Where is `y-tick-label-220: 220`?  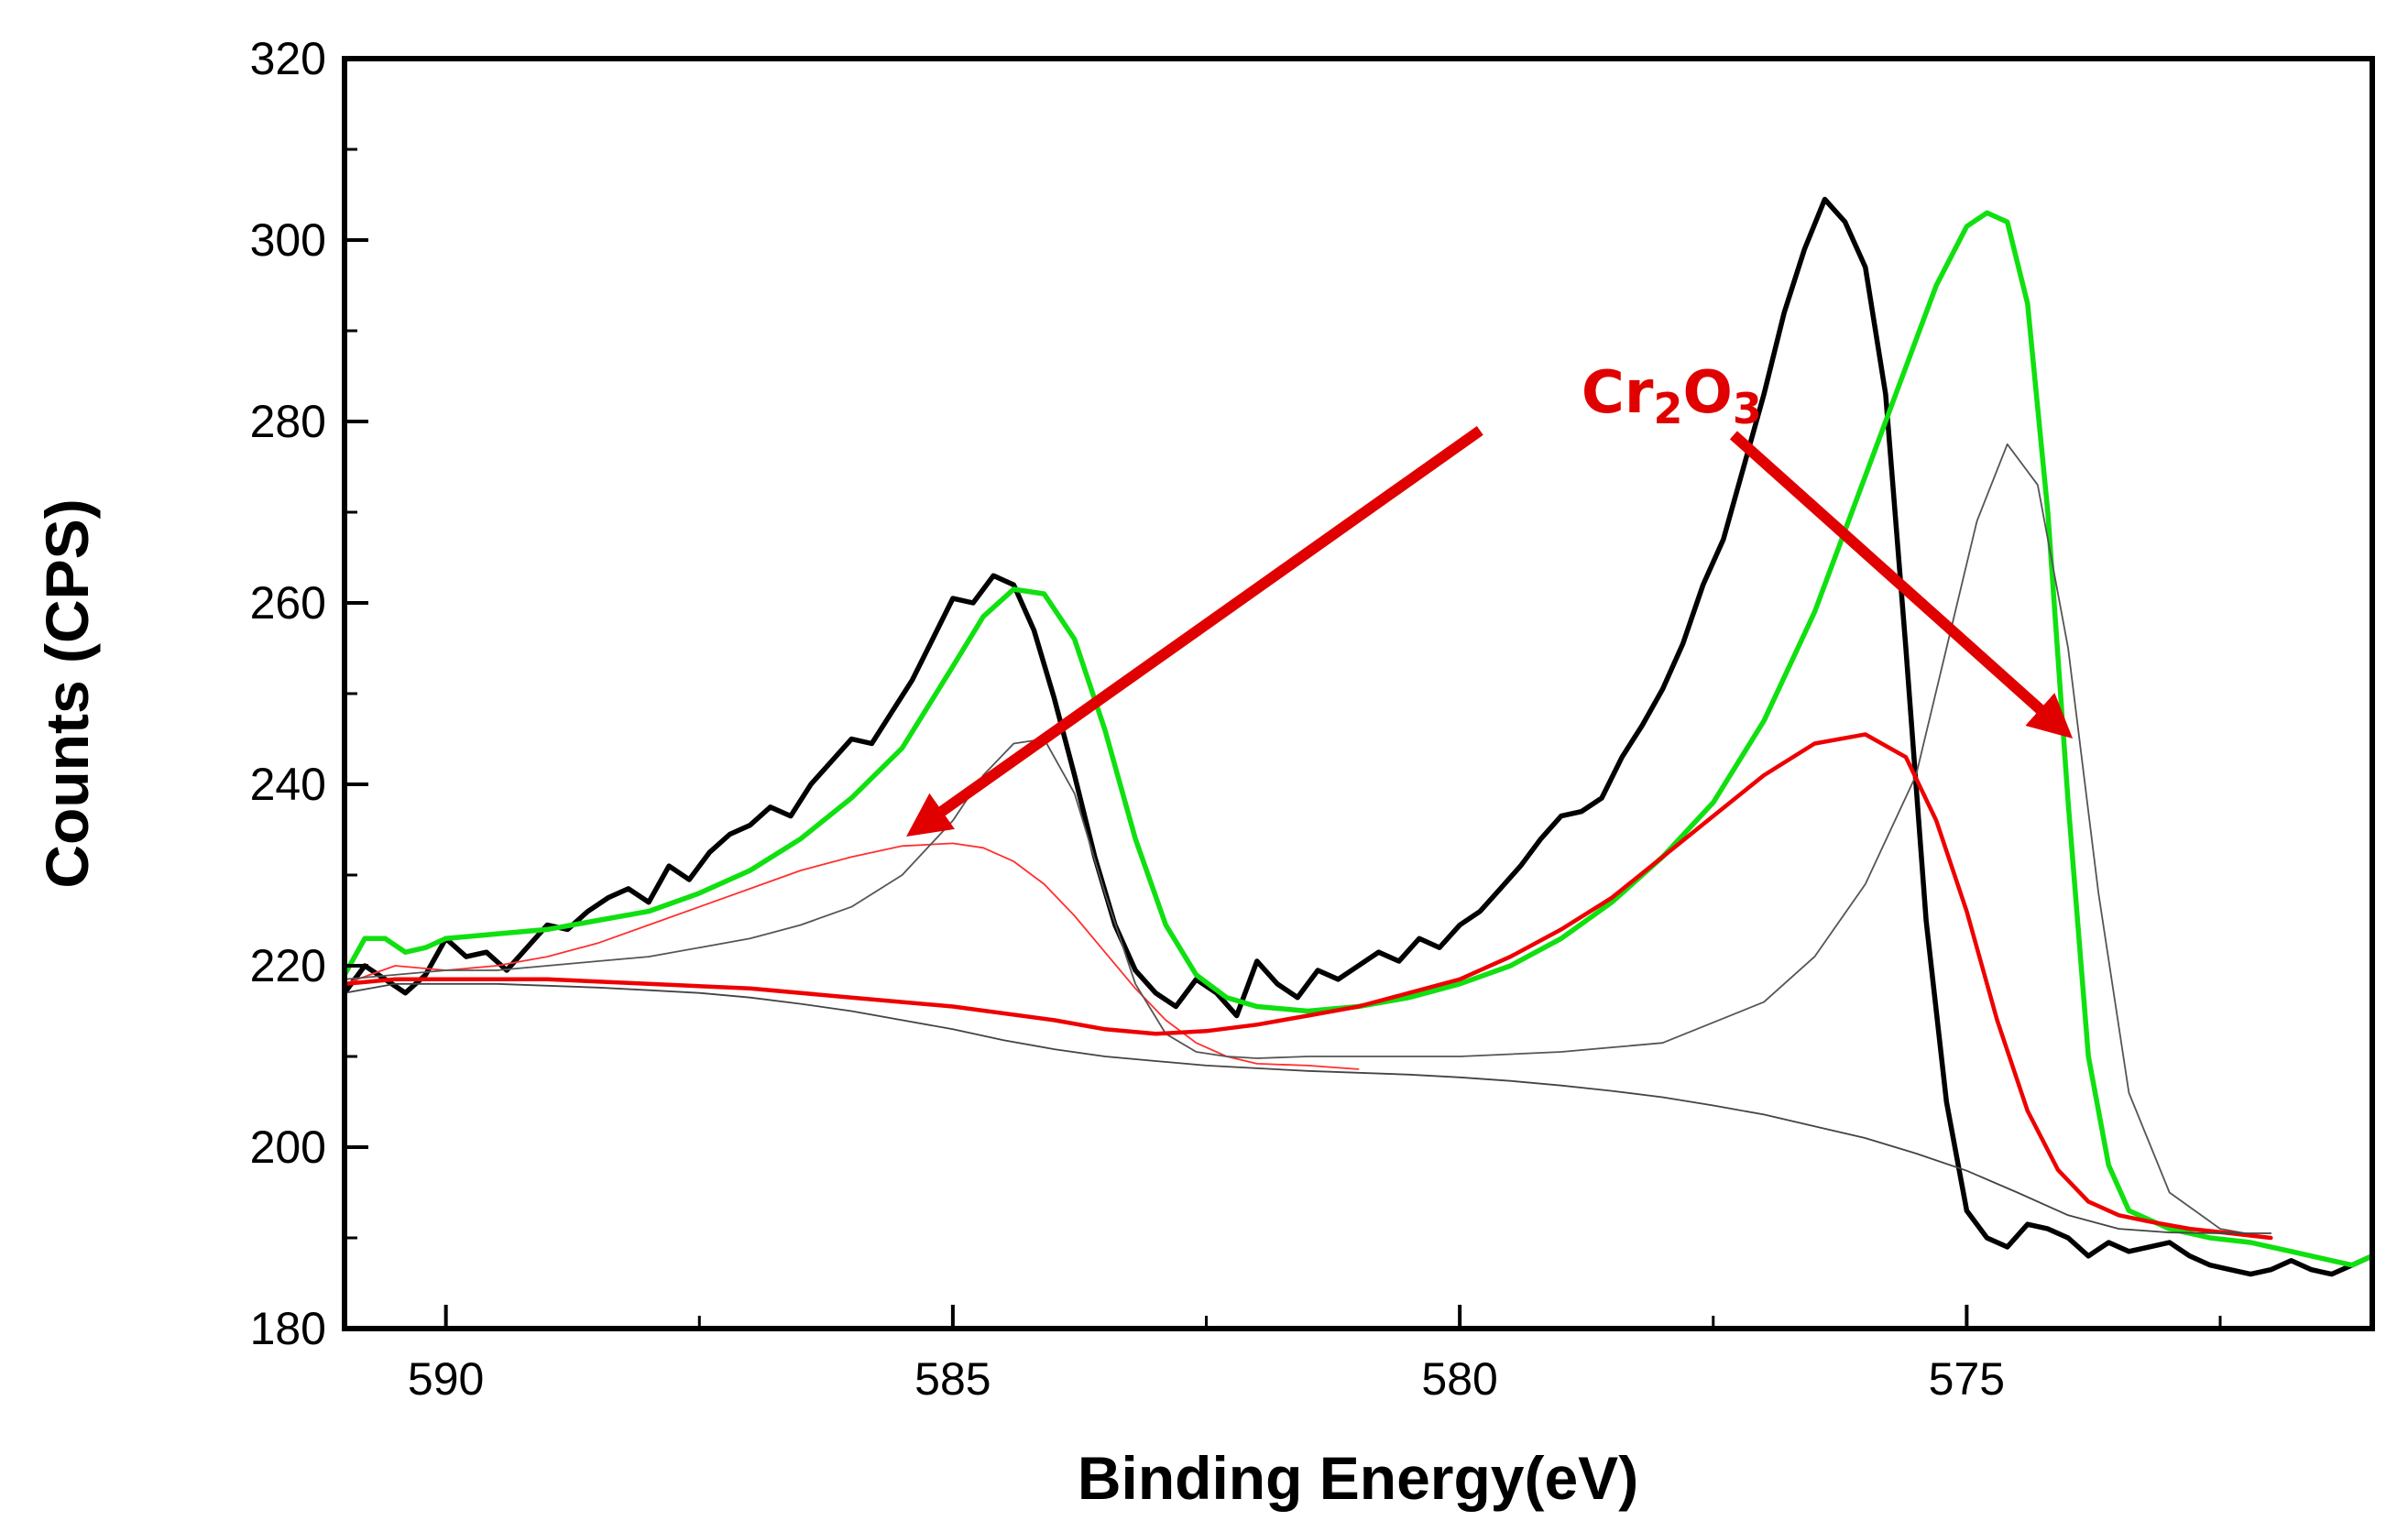 y-tick-label-220: 220 is located at coordinates (288, 965).